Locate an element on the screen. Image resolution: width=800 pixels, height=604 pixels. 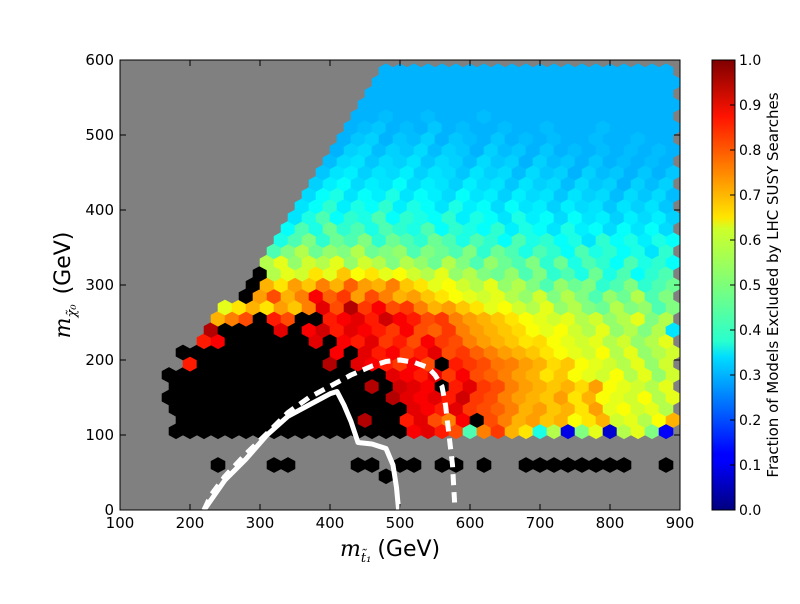
y-tick-label: 200 is located at coordinates (99, 360).